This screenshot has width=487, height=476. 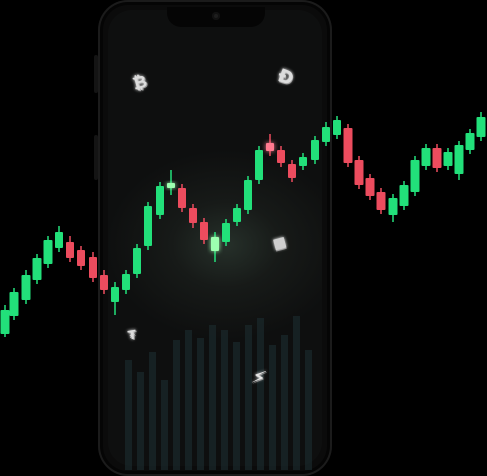 What do you see at coordinates (96, 157) in the screenshot?
I see `volume-down-button` at bounding box center [96, 157].